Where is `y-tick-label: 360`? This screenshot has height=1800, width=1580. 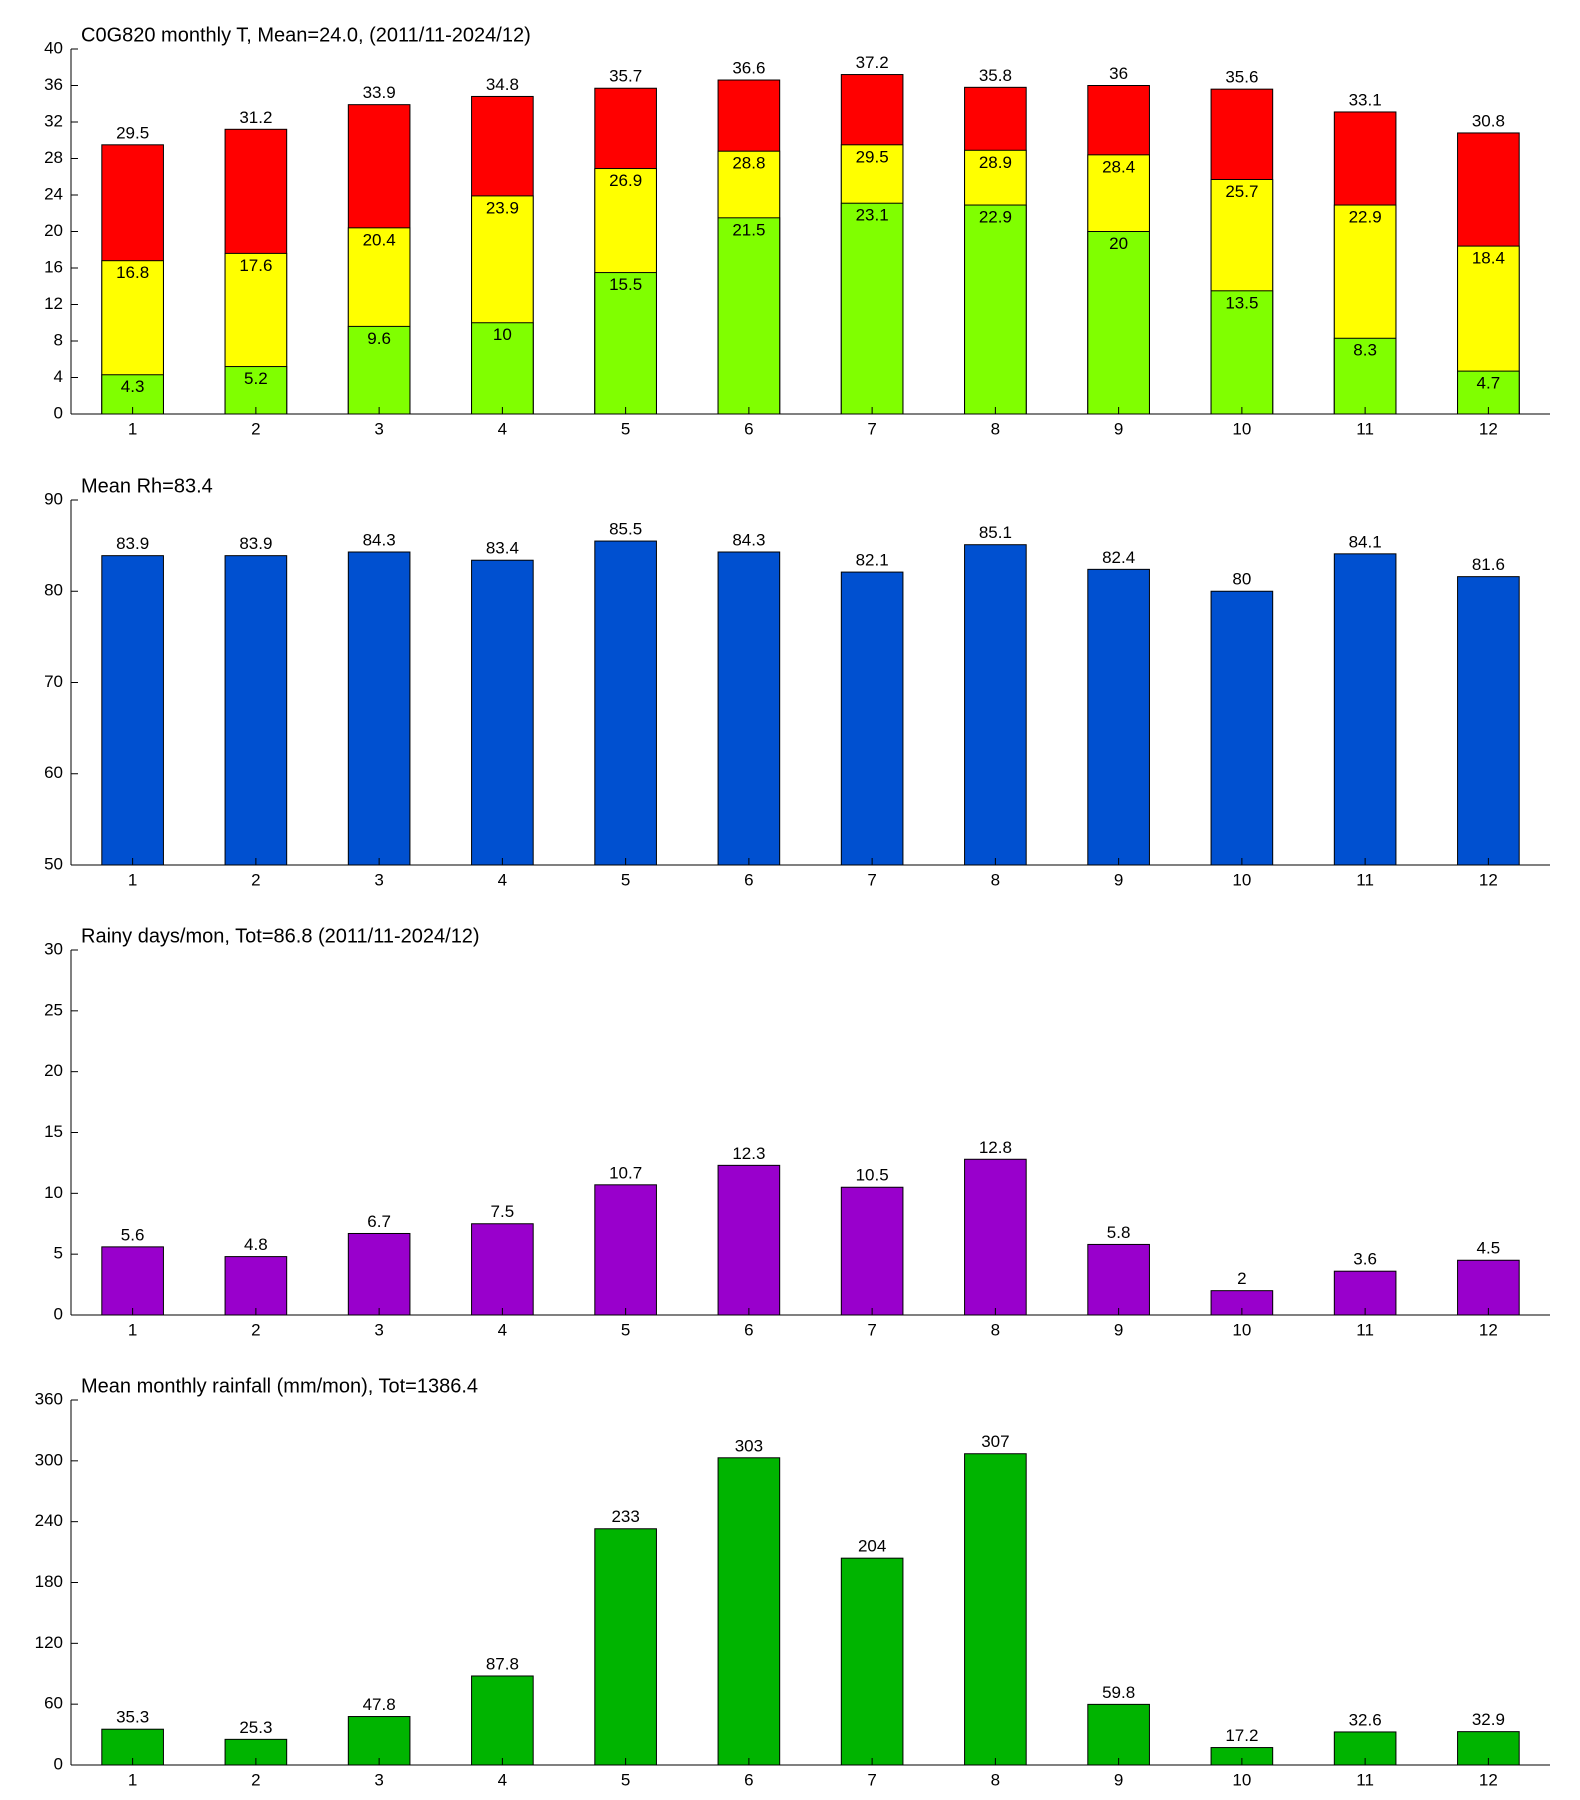 y-tick-label: 360 is located at coordinates (49, 1398).